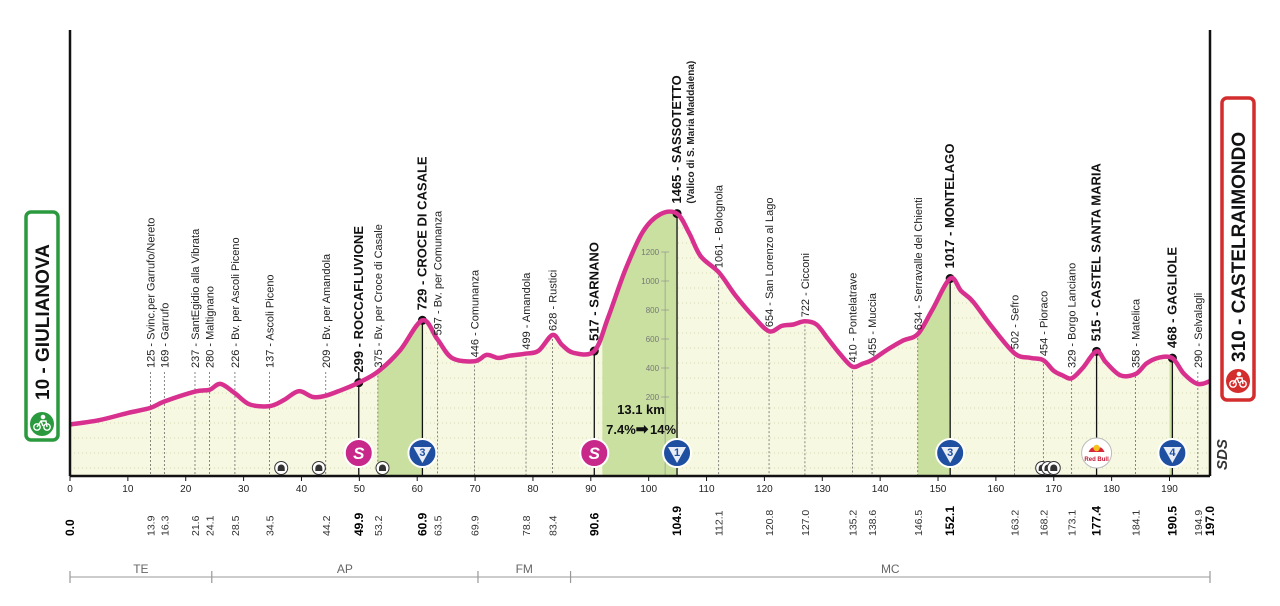 The height and width of the screenshot is (606, 1280). I want to click on x-tick-label: 10, so click(128, 489).